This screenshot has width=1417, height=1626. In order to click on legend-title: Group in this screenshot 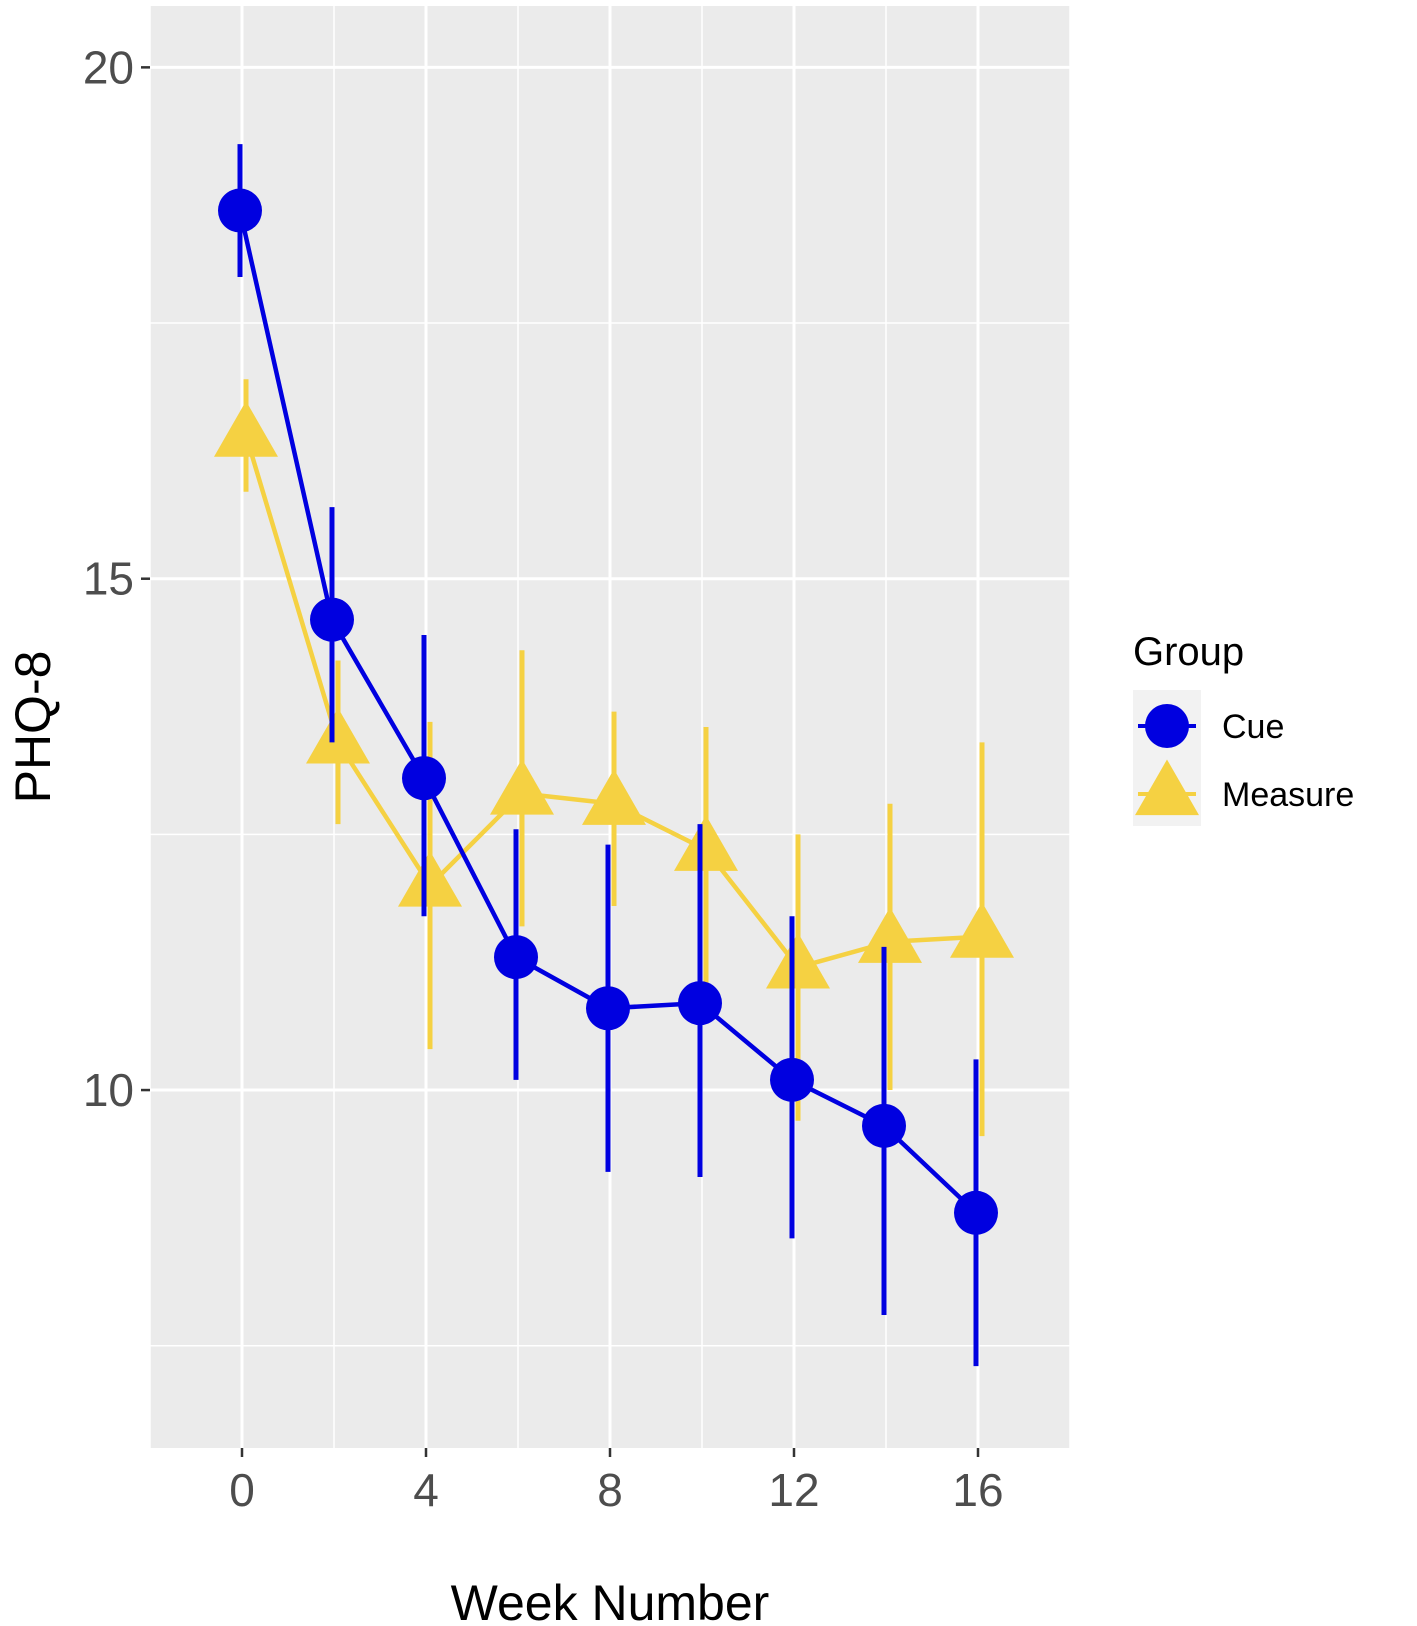, I will do `click(1188, 652)`.